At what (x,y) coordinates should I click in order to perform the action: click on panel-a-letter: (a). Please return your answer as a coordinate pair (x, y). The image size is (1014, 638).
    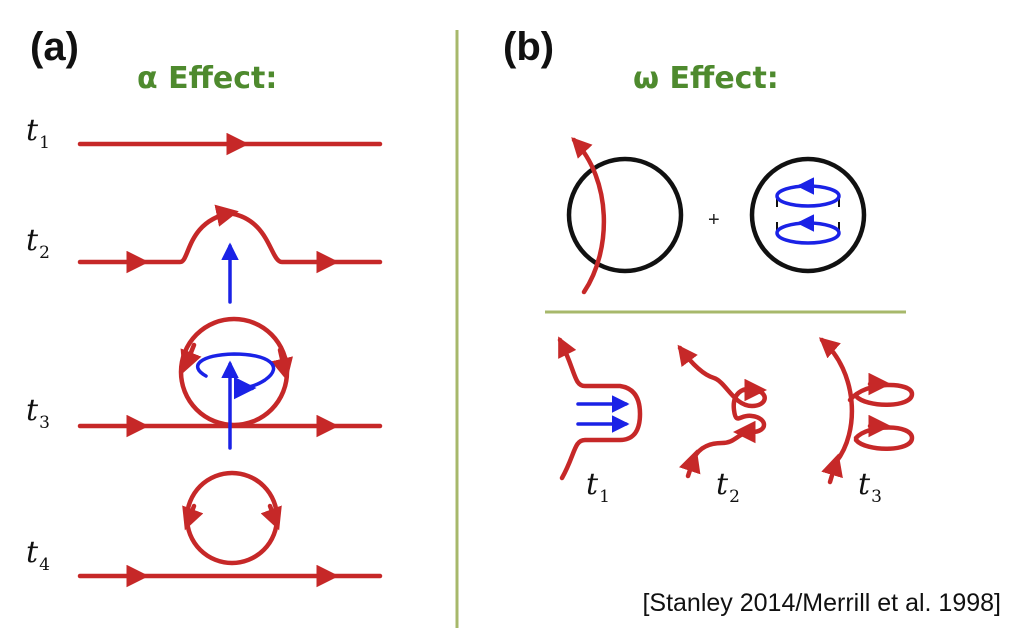
    Looking at the image, I should click on (54, 47).